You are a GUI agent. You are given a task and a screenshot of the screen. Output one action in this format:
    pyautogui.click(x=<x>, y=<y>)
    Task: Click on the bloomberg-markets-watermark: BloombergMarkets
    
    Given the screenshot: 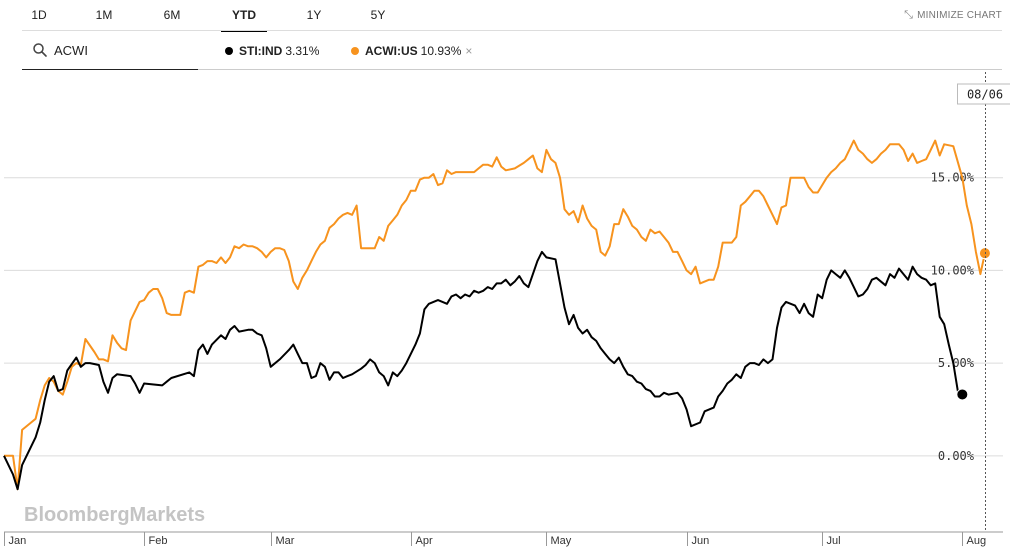 What is the action you would take?
    pyautogui.click(x=114, y=515)
    